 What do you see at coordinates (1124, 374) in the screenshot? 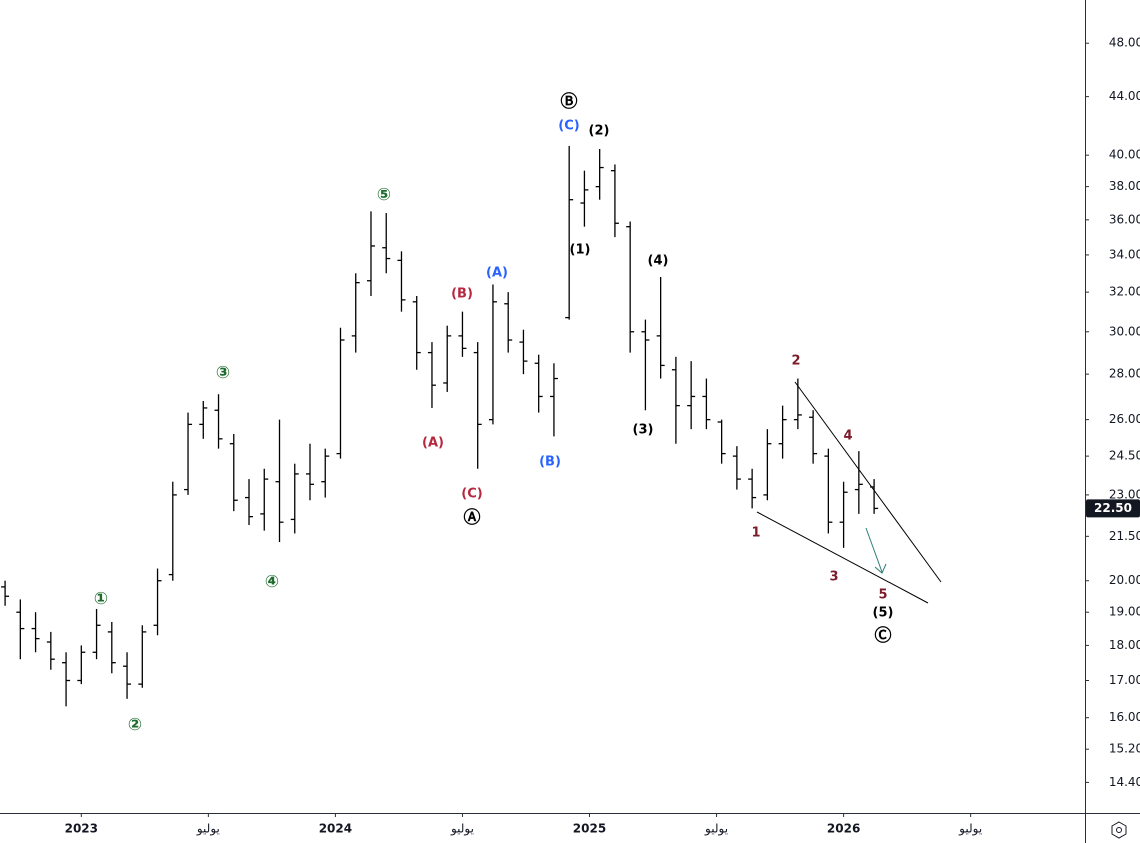
I see `y-tick-label: 28.00` at bounding box center [1124, 374].